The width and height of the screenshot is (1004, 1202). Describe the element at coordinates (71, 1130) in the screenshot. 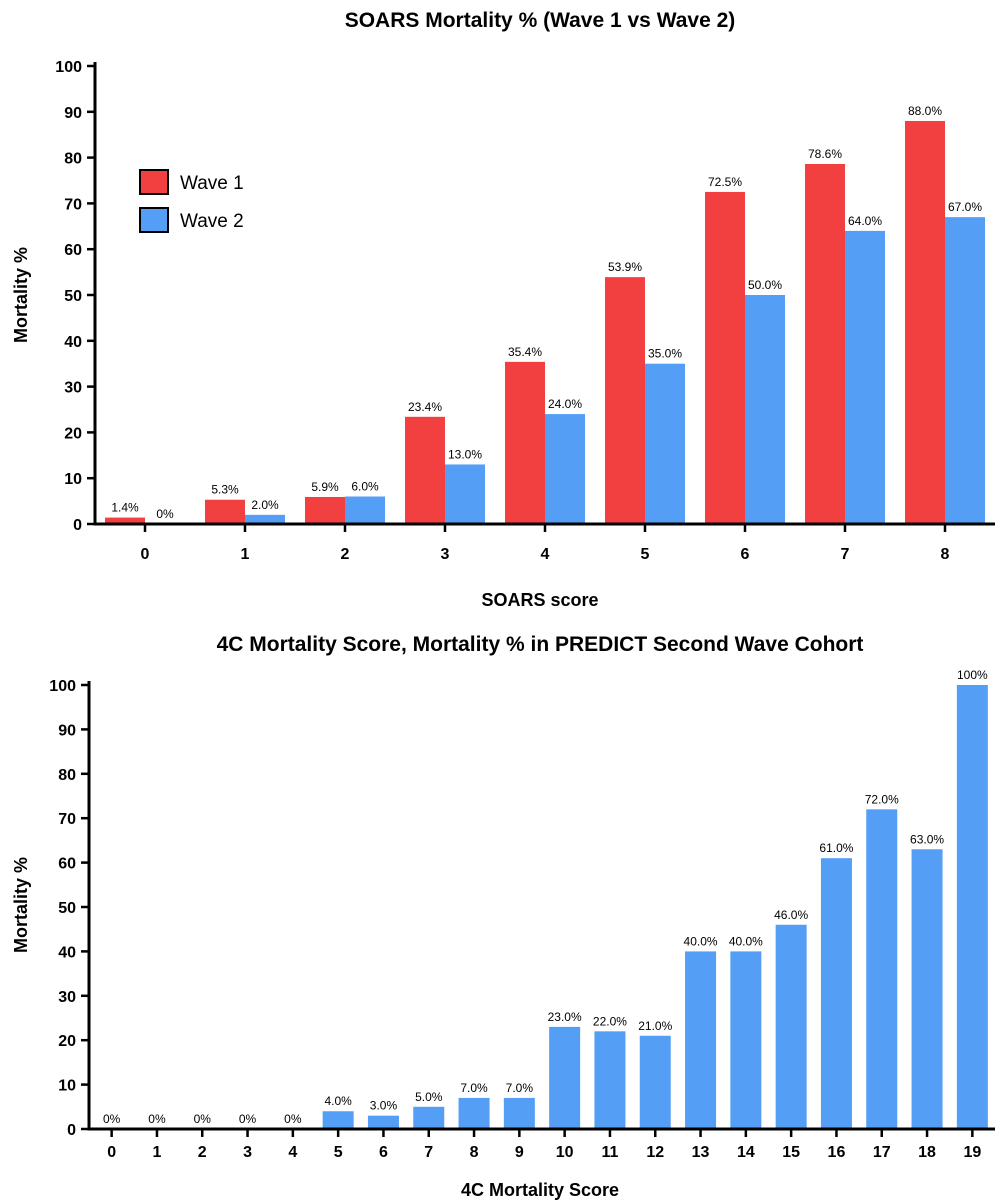

I see `y-tick-label: 0` at that location.